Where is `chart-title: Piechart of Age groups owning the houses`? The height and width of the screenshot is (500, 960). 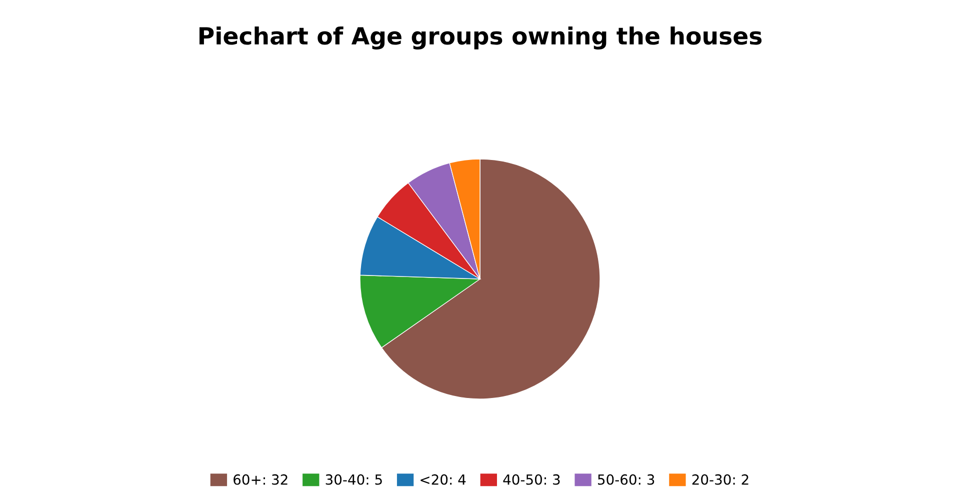 chart-title: Piechart of Age groups owning the houses is located at coordinates (481, 38).